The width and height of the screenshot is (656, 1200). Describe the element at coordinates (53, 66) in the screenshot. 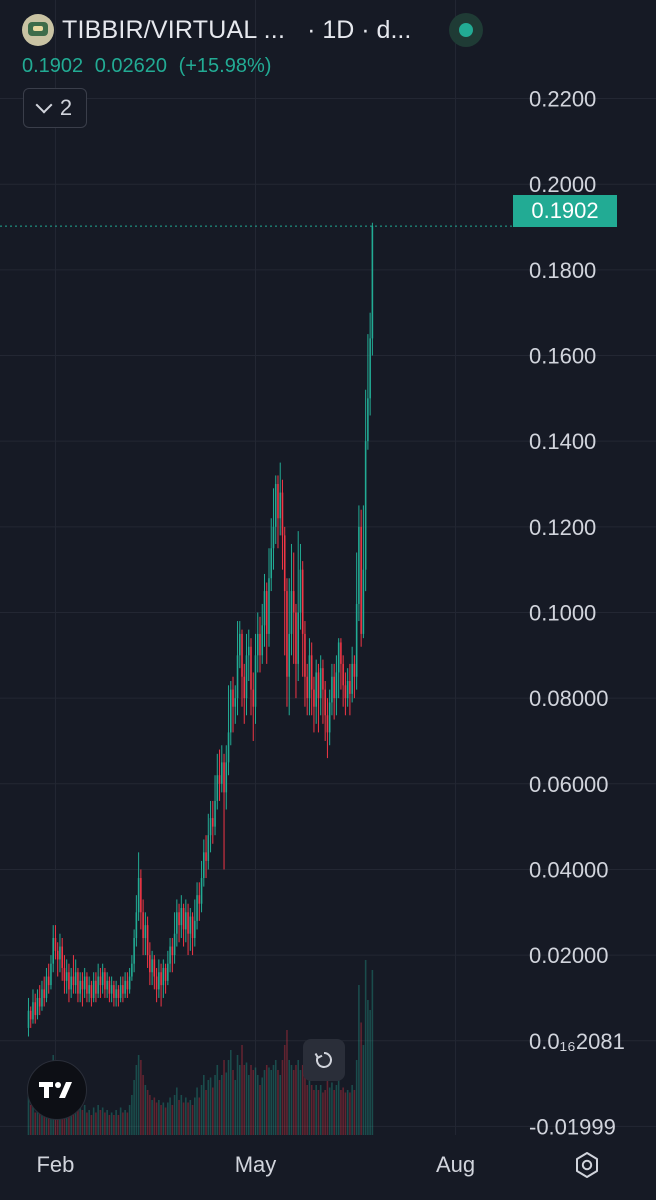

I see `last-price: 0.1902` at that location.